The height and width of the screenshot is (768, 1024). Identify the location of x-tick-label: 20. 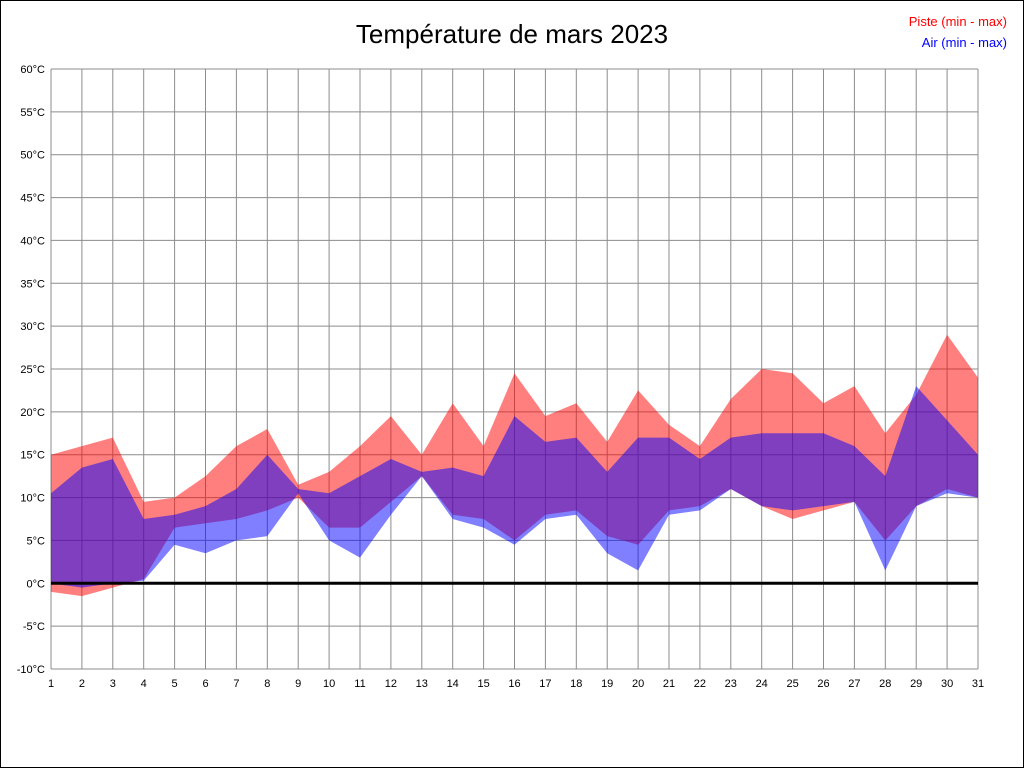
(638, 684).